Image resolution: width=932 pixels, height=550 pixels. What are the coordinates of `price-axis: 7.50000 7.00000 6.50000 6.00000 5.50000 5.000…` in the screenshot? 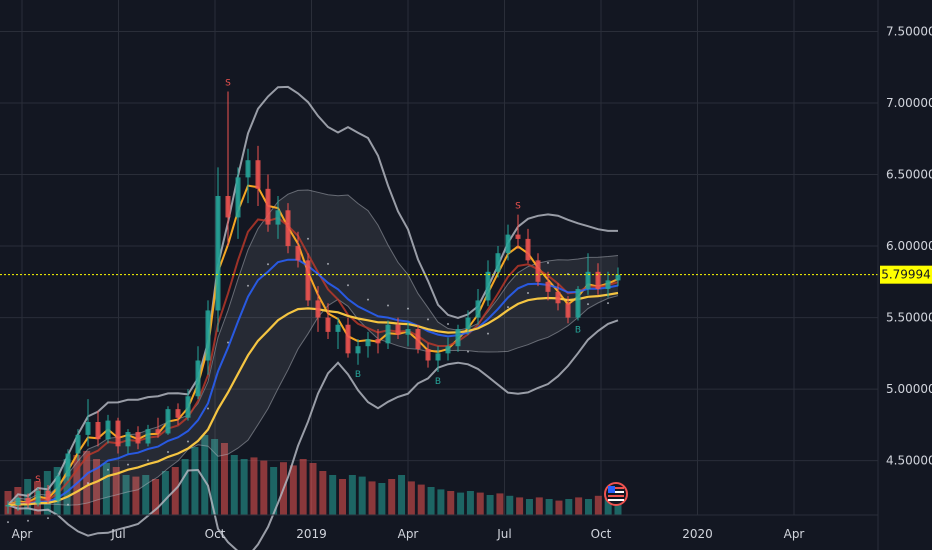 It's located at (909, 245).